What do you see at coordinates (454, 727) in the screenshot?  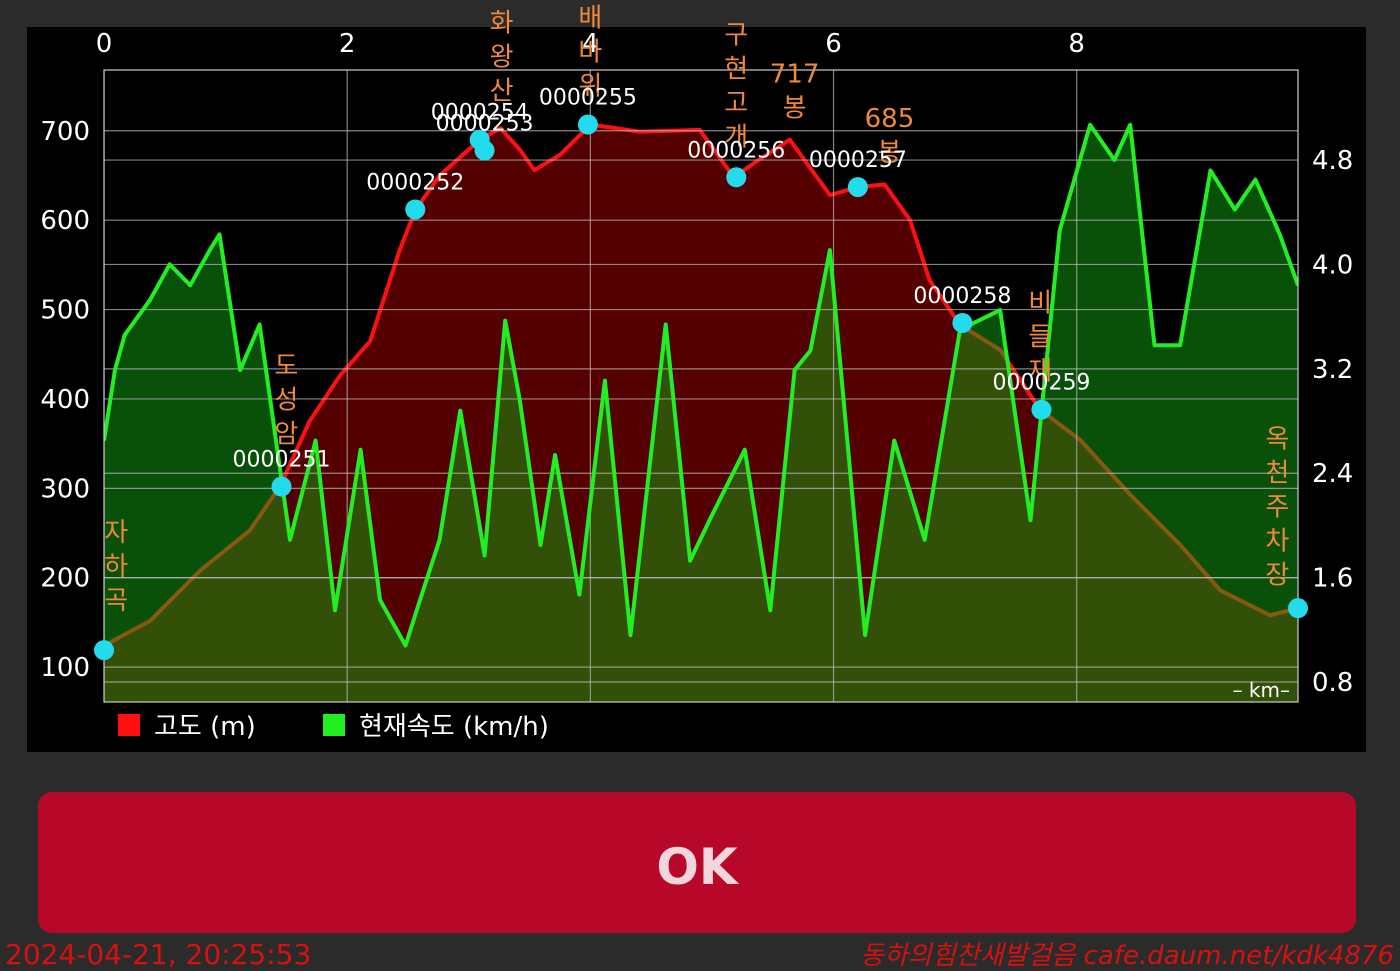 I see `legend-label: 현재속도 (km/h)` at bounding box center [454, 727].